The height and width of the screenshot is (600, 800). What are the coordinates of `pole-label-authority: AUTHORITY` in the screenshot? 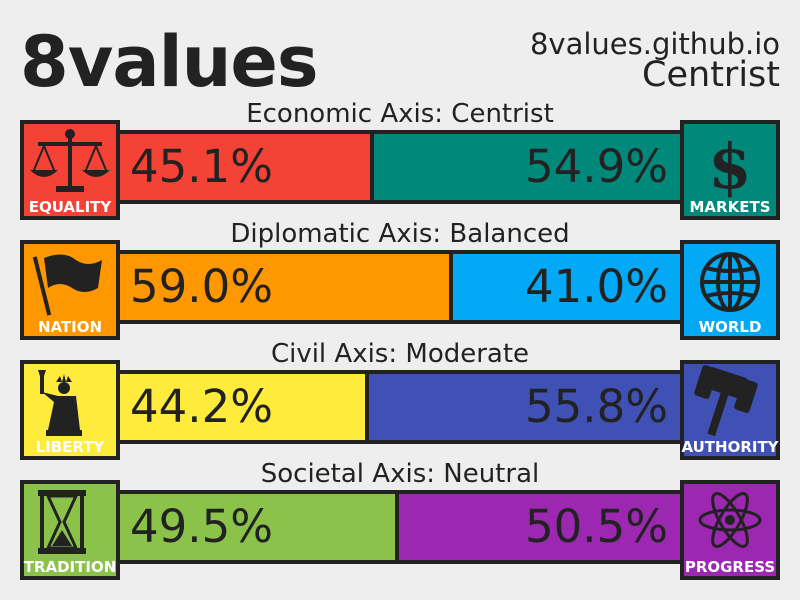 It's located at (730, 447).